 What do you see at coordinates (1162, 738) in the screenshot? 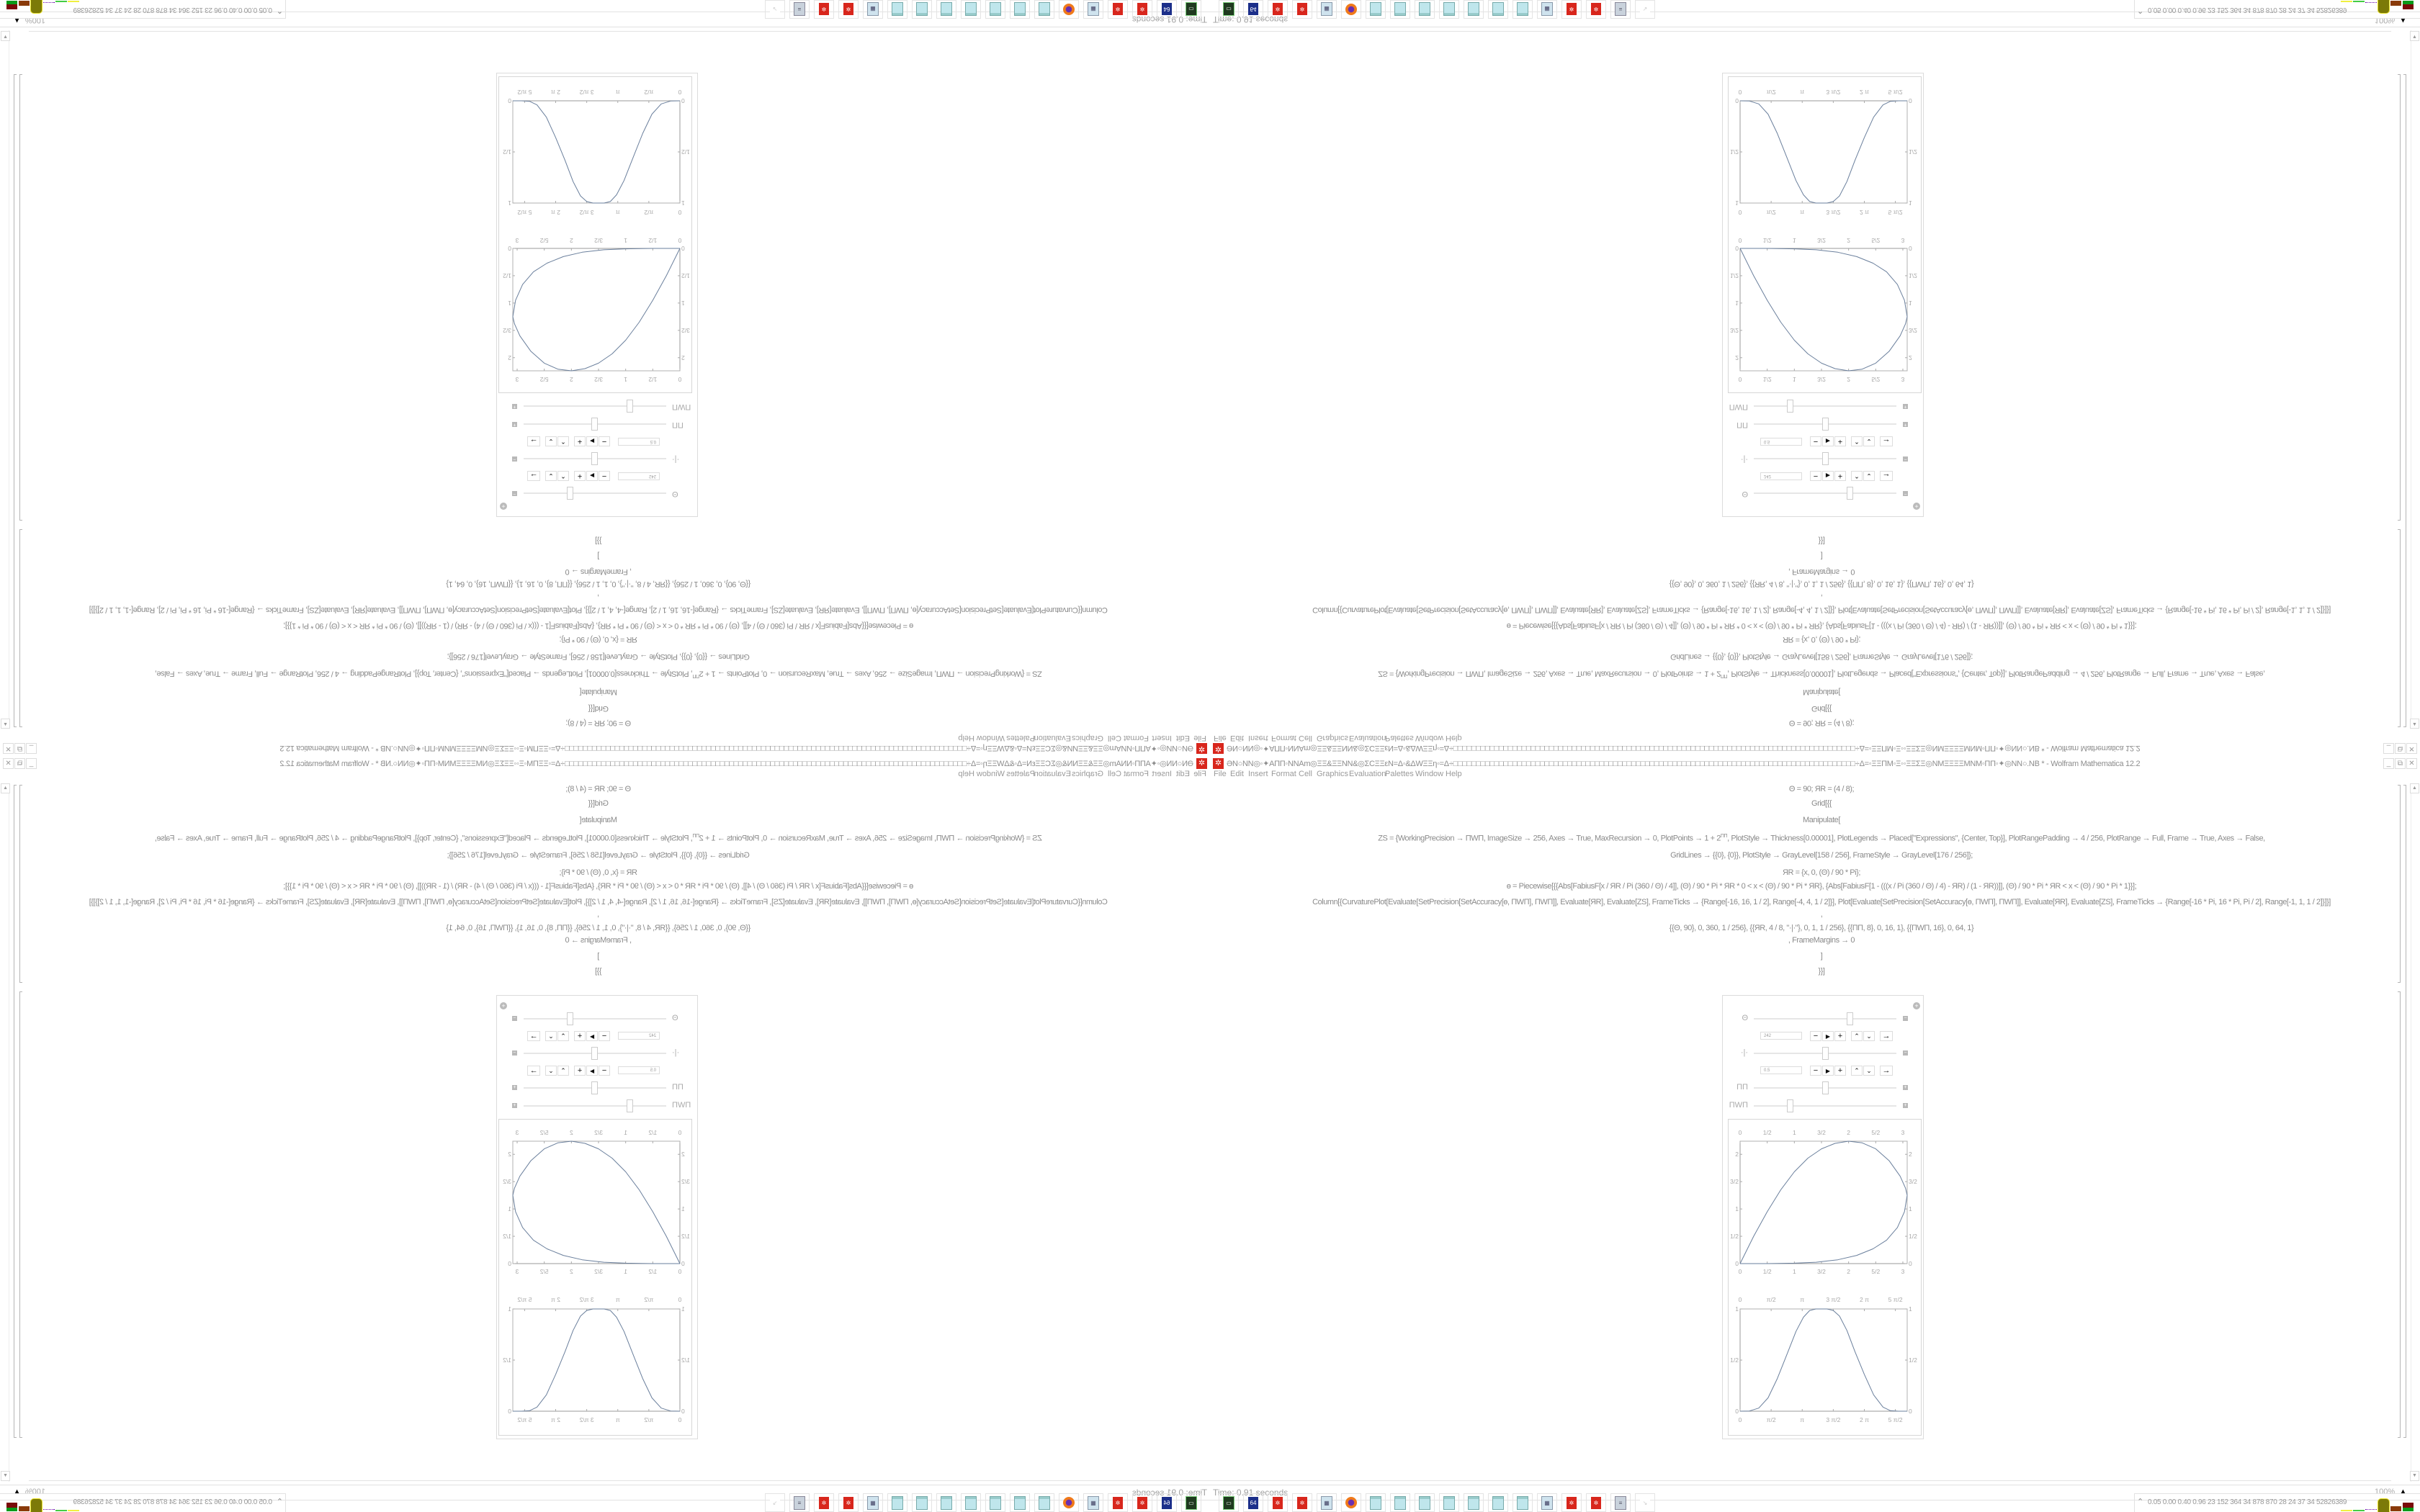
I see `menu-insert: Insert` at bounding box center [1162, 738].